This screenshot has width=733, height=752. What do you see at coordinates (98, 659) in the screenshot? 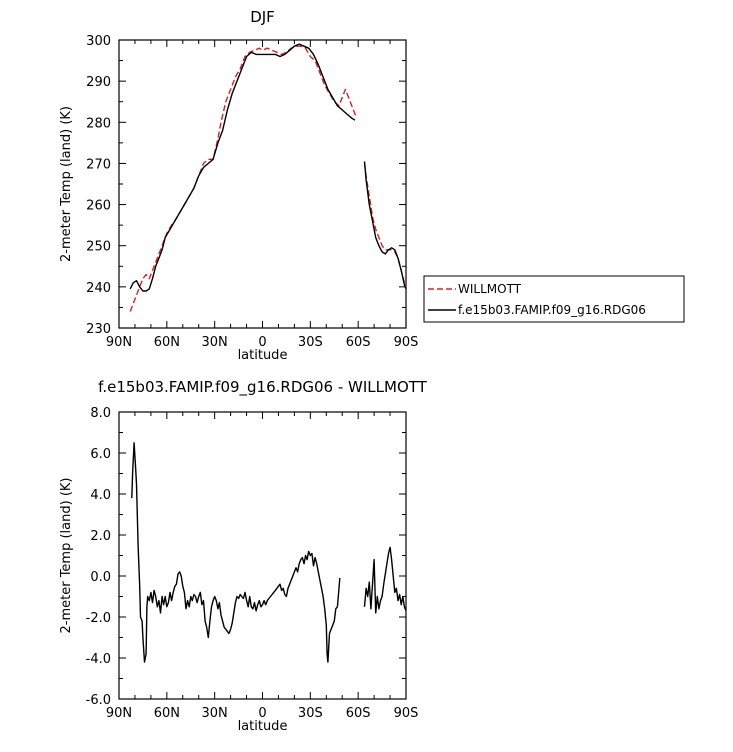
I see `y-tick-label: -4.0` at bounding box center [98, 659].